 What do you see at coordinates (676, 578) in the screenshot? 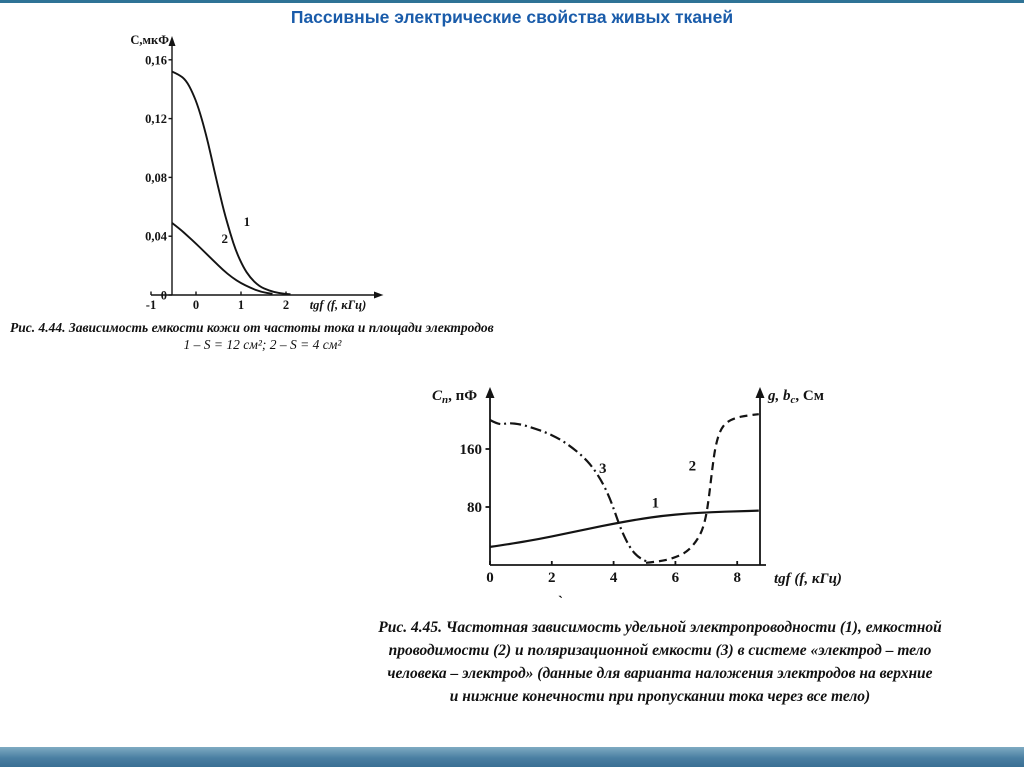
I see `x-tick-label: 6` at bounding box center [676, 578].